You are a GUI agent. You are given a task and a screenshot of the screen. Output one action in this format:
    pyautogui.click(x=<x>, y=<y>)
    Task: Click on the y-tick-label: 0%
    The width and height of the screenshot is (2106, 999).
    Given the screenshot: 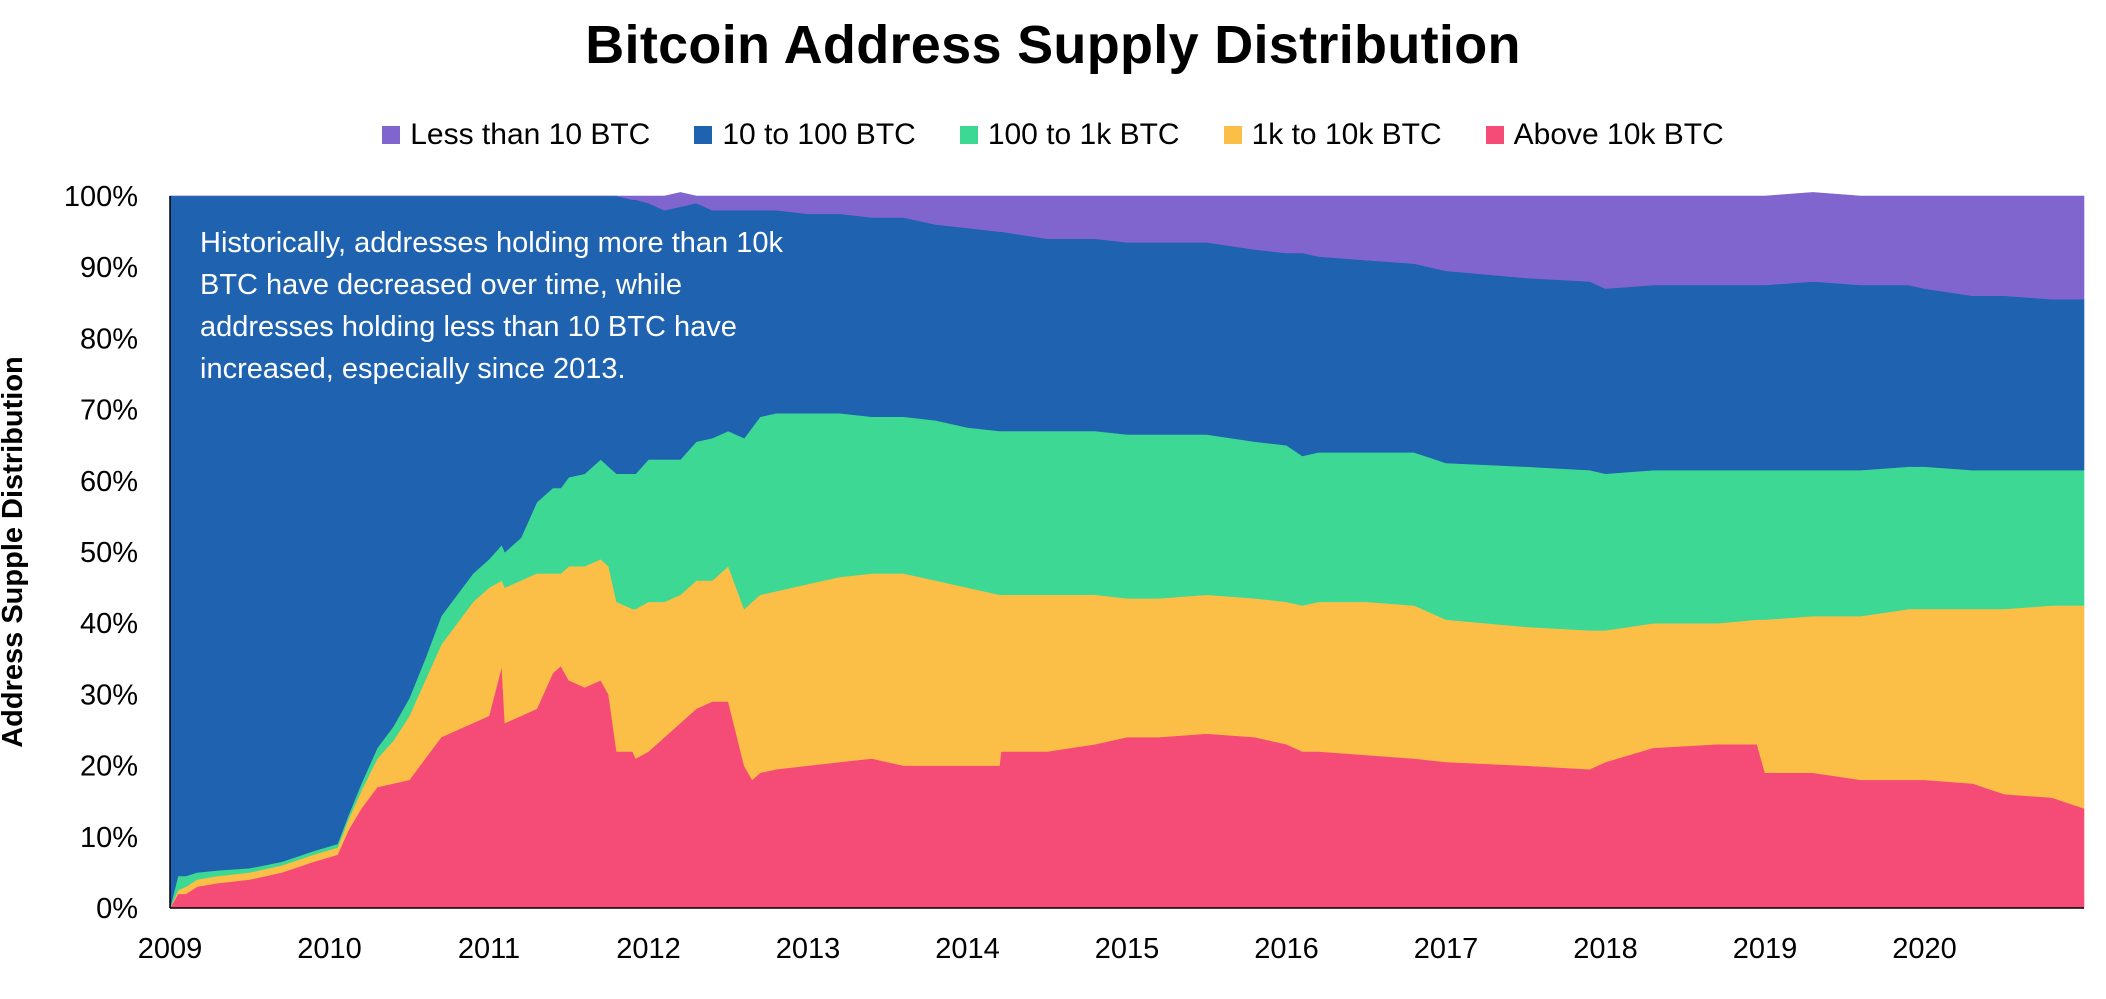 What is the action you would take?
    pyautogui.click(x=117, y=909)
    